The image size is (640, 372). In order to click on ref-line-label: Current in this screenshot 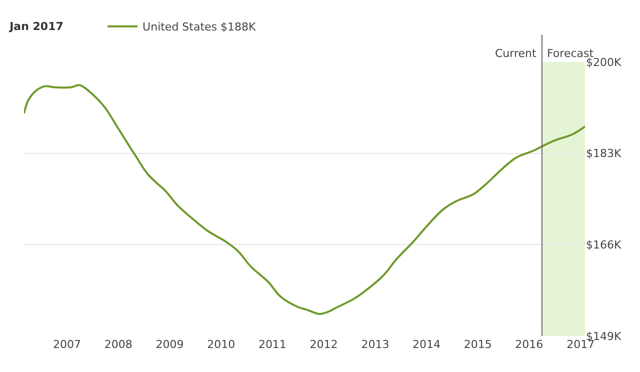, I will do `click(516, 53)`.